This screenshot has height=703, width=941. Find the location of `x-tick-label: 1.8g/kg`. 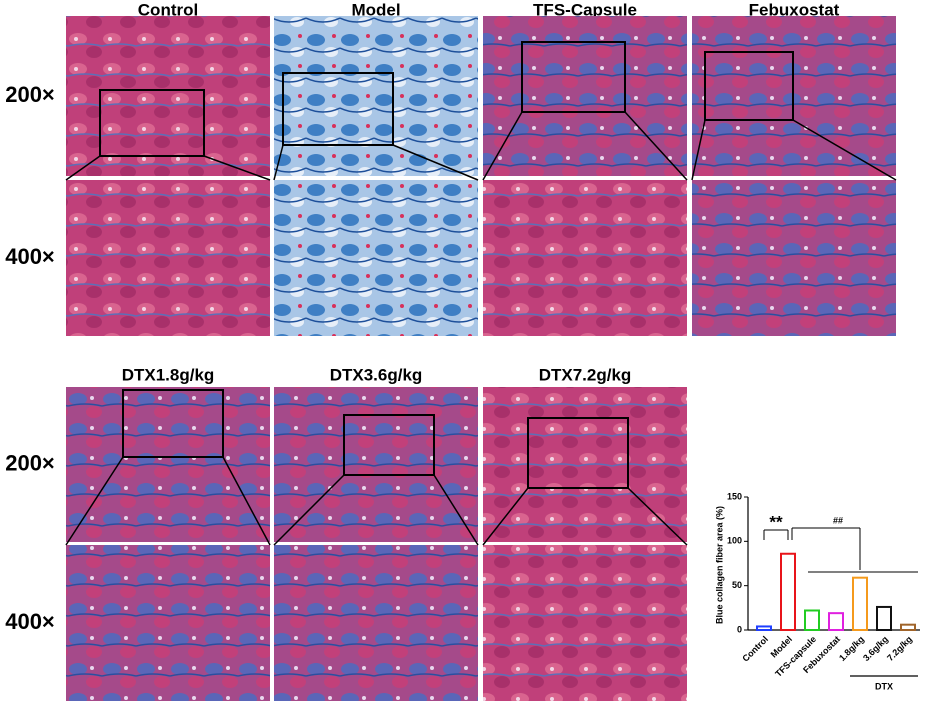

x-tick-label: 1.8g/kg is located at coordinates (851, 648).